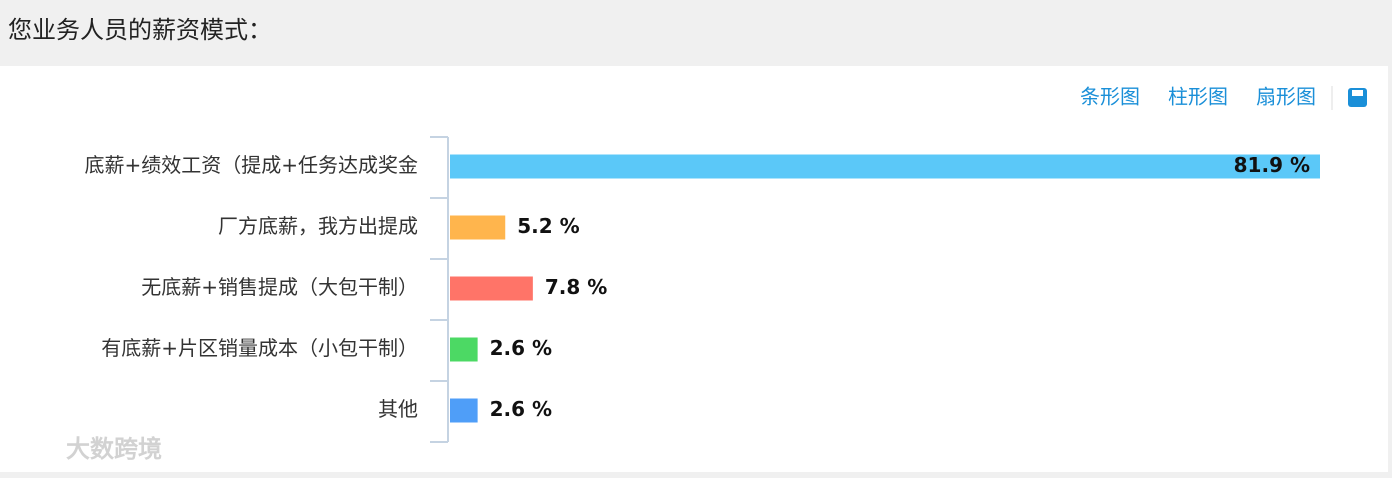  I want to click on category-label: 无底薪+销售提成（大包干制）, so click(279, 287).